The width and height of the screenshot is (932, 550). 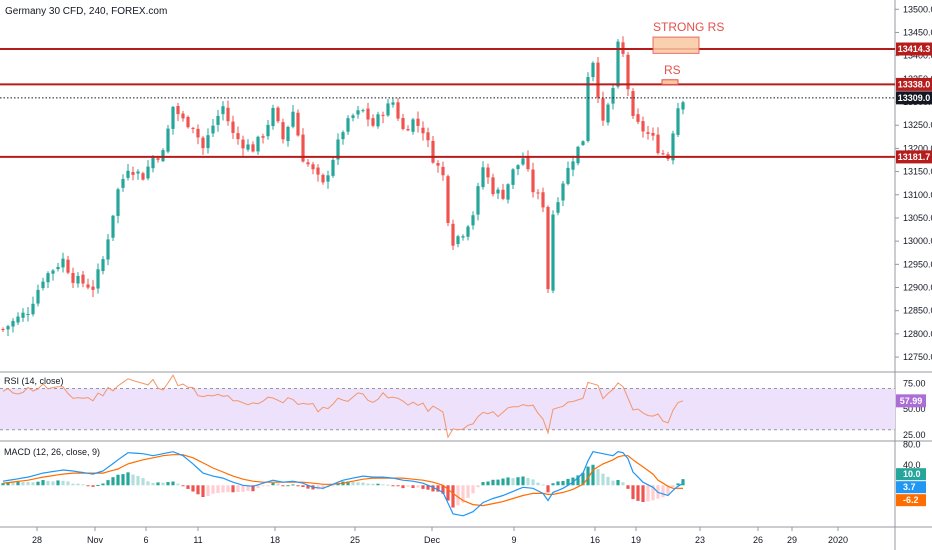 What do you see at coordinates (676, 45) in the screenshot?
I see `strong-rs-zone` at bounding box center [676, 45].